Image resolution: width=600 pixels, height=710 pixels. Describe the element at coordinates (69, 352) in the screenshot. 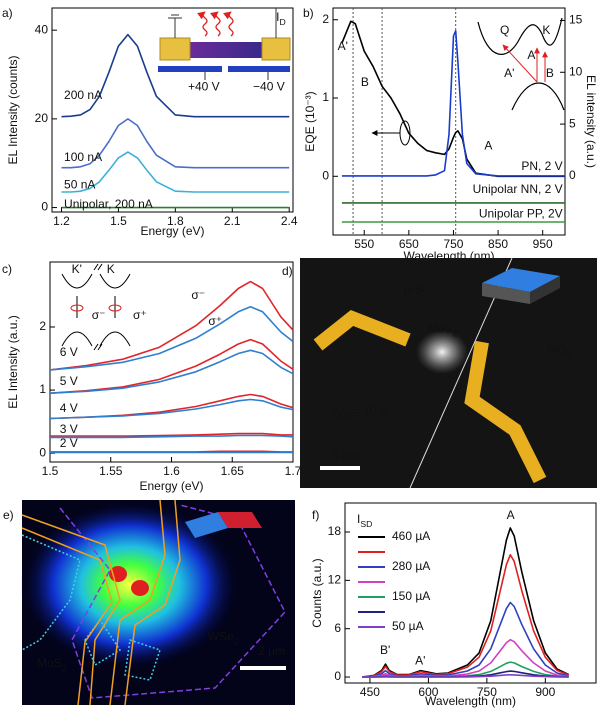

I see `annotation: 6 V` at that location.